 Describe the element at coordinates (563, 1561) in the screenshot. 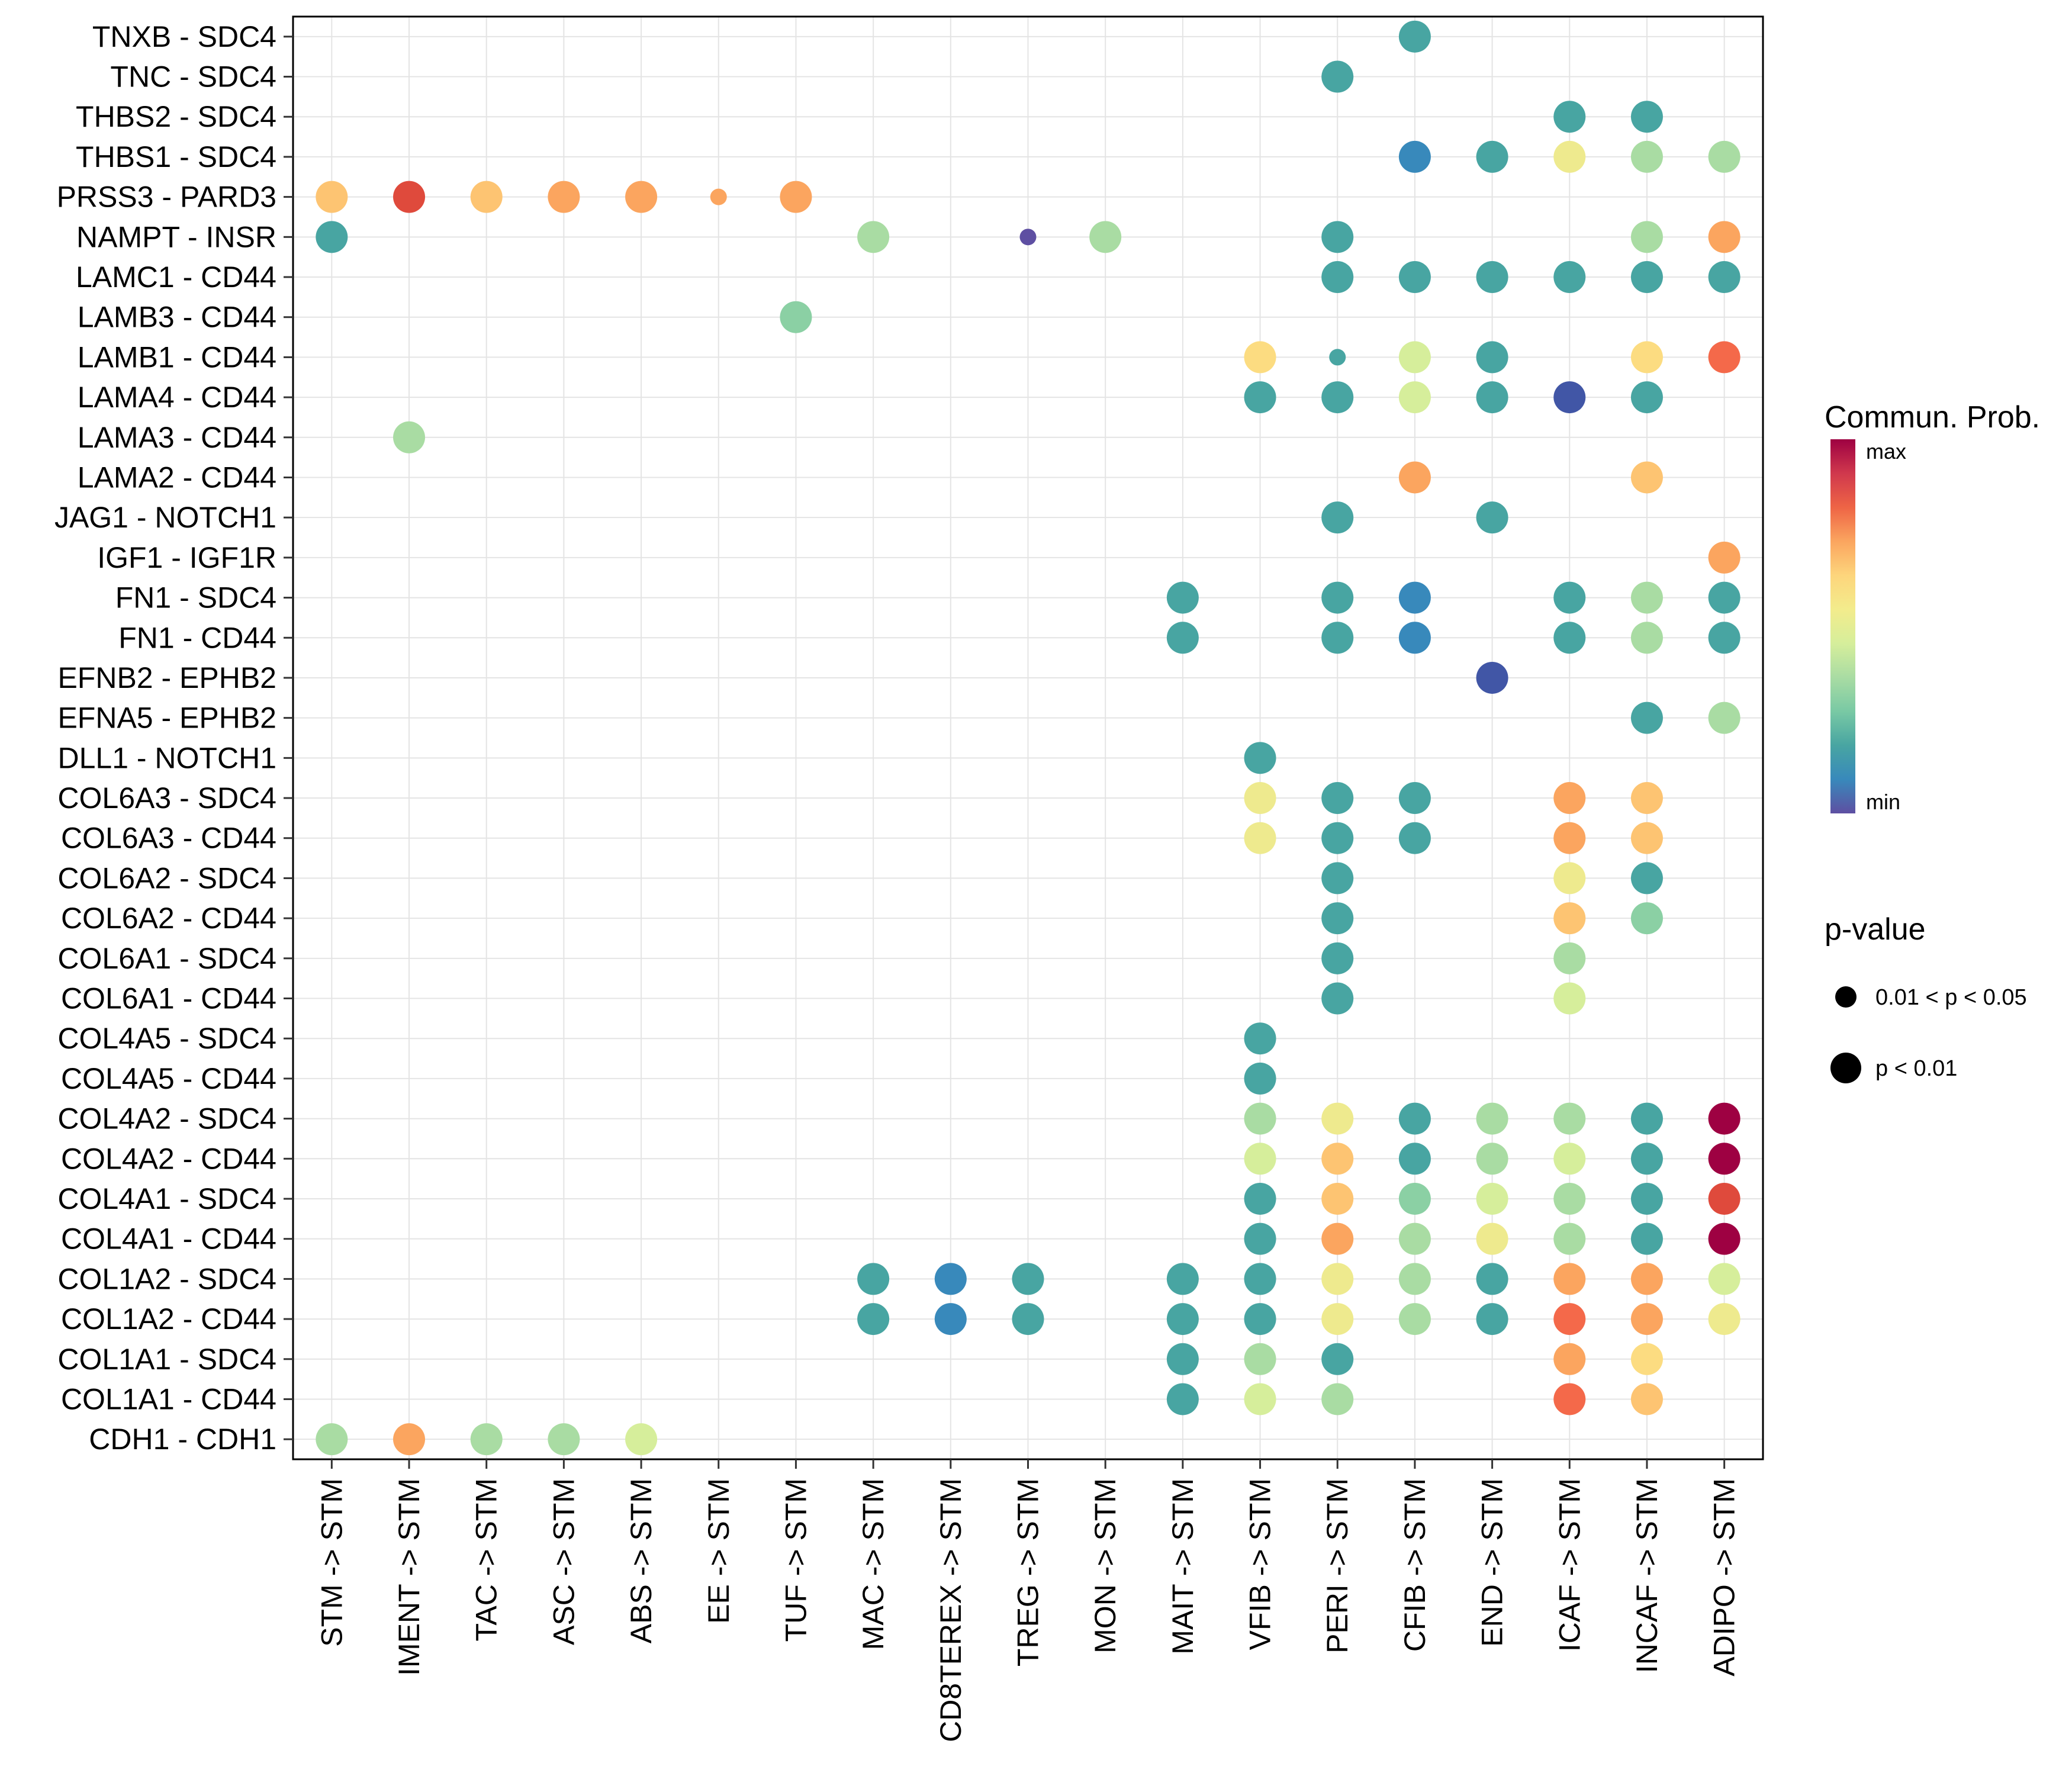

I see `x-axis-label: ASC -> STM` at that location.